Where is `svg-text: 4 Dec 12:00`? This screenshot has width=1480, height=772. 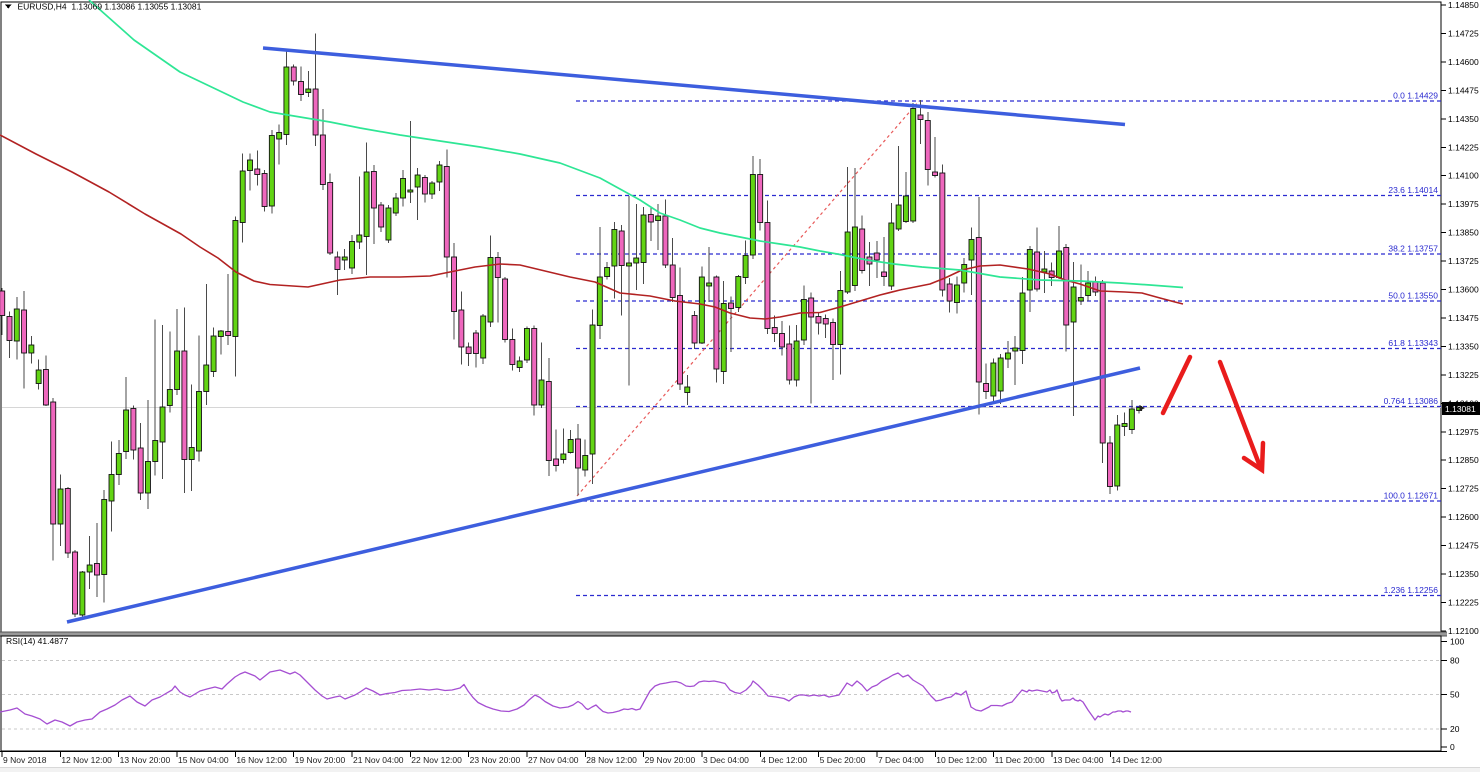
svg-text: 4 Dec 12:00 is located at coordinates (784, 760).